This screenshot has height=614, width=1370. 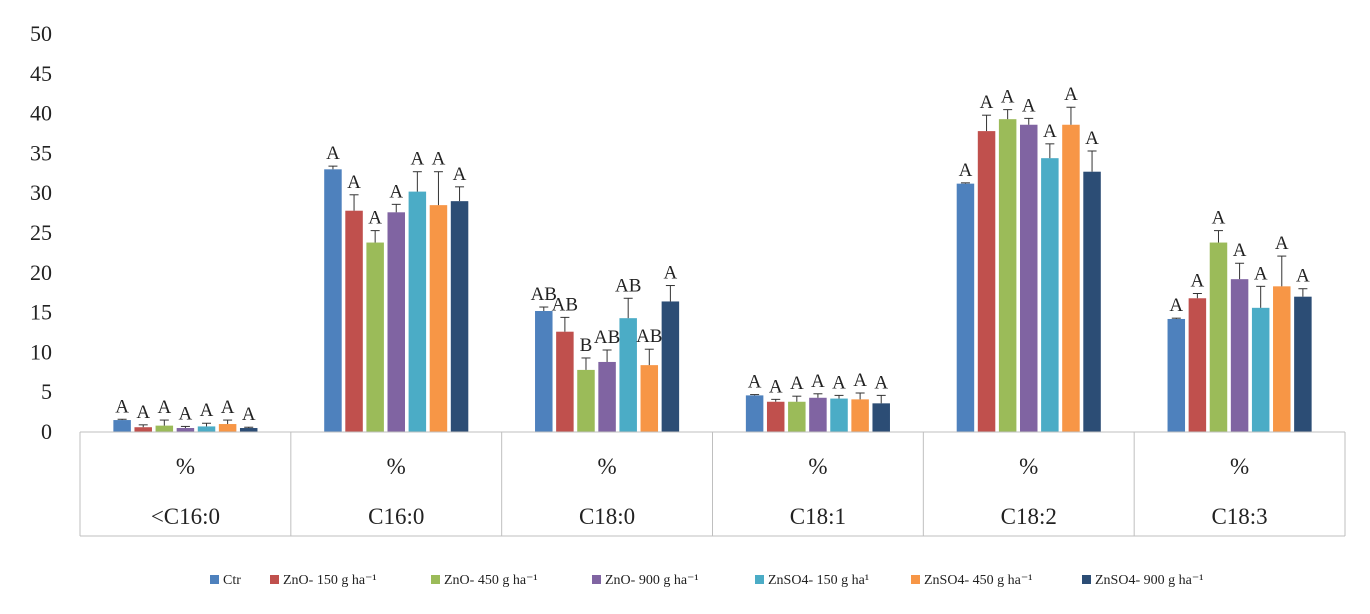 I want to click on category-label: C16:0, so click(x=396, y=516).